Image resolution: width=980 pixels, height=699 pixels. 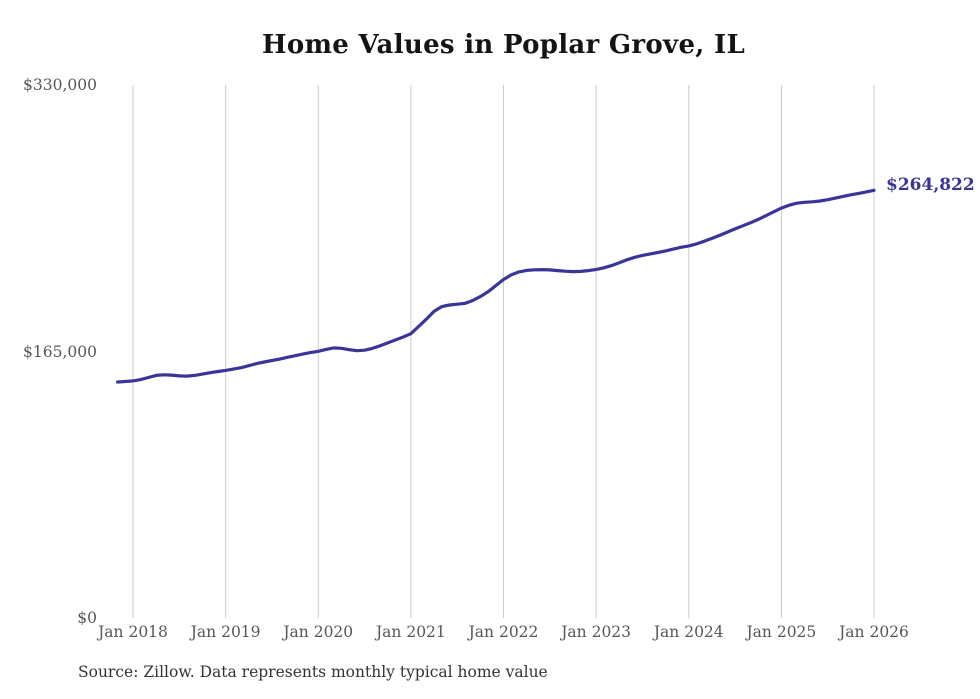 What do you see at coordinates (930, 185) in the screenshot?
I see `end-value-label: $264,822` at bounding box center [930, 185].